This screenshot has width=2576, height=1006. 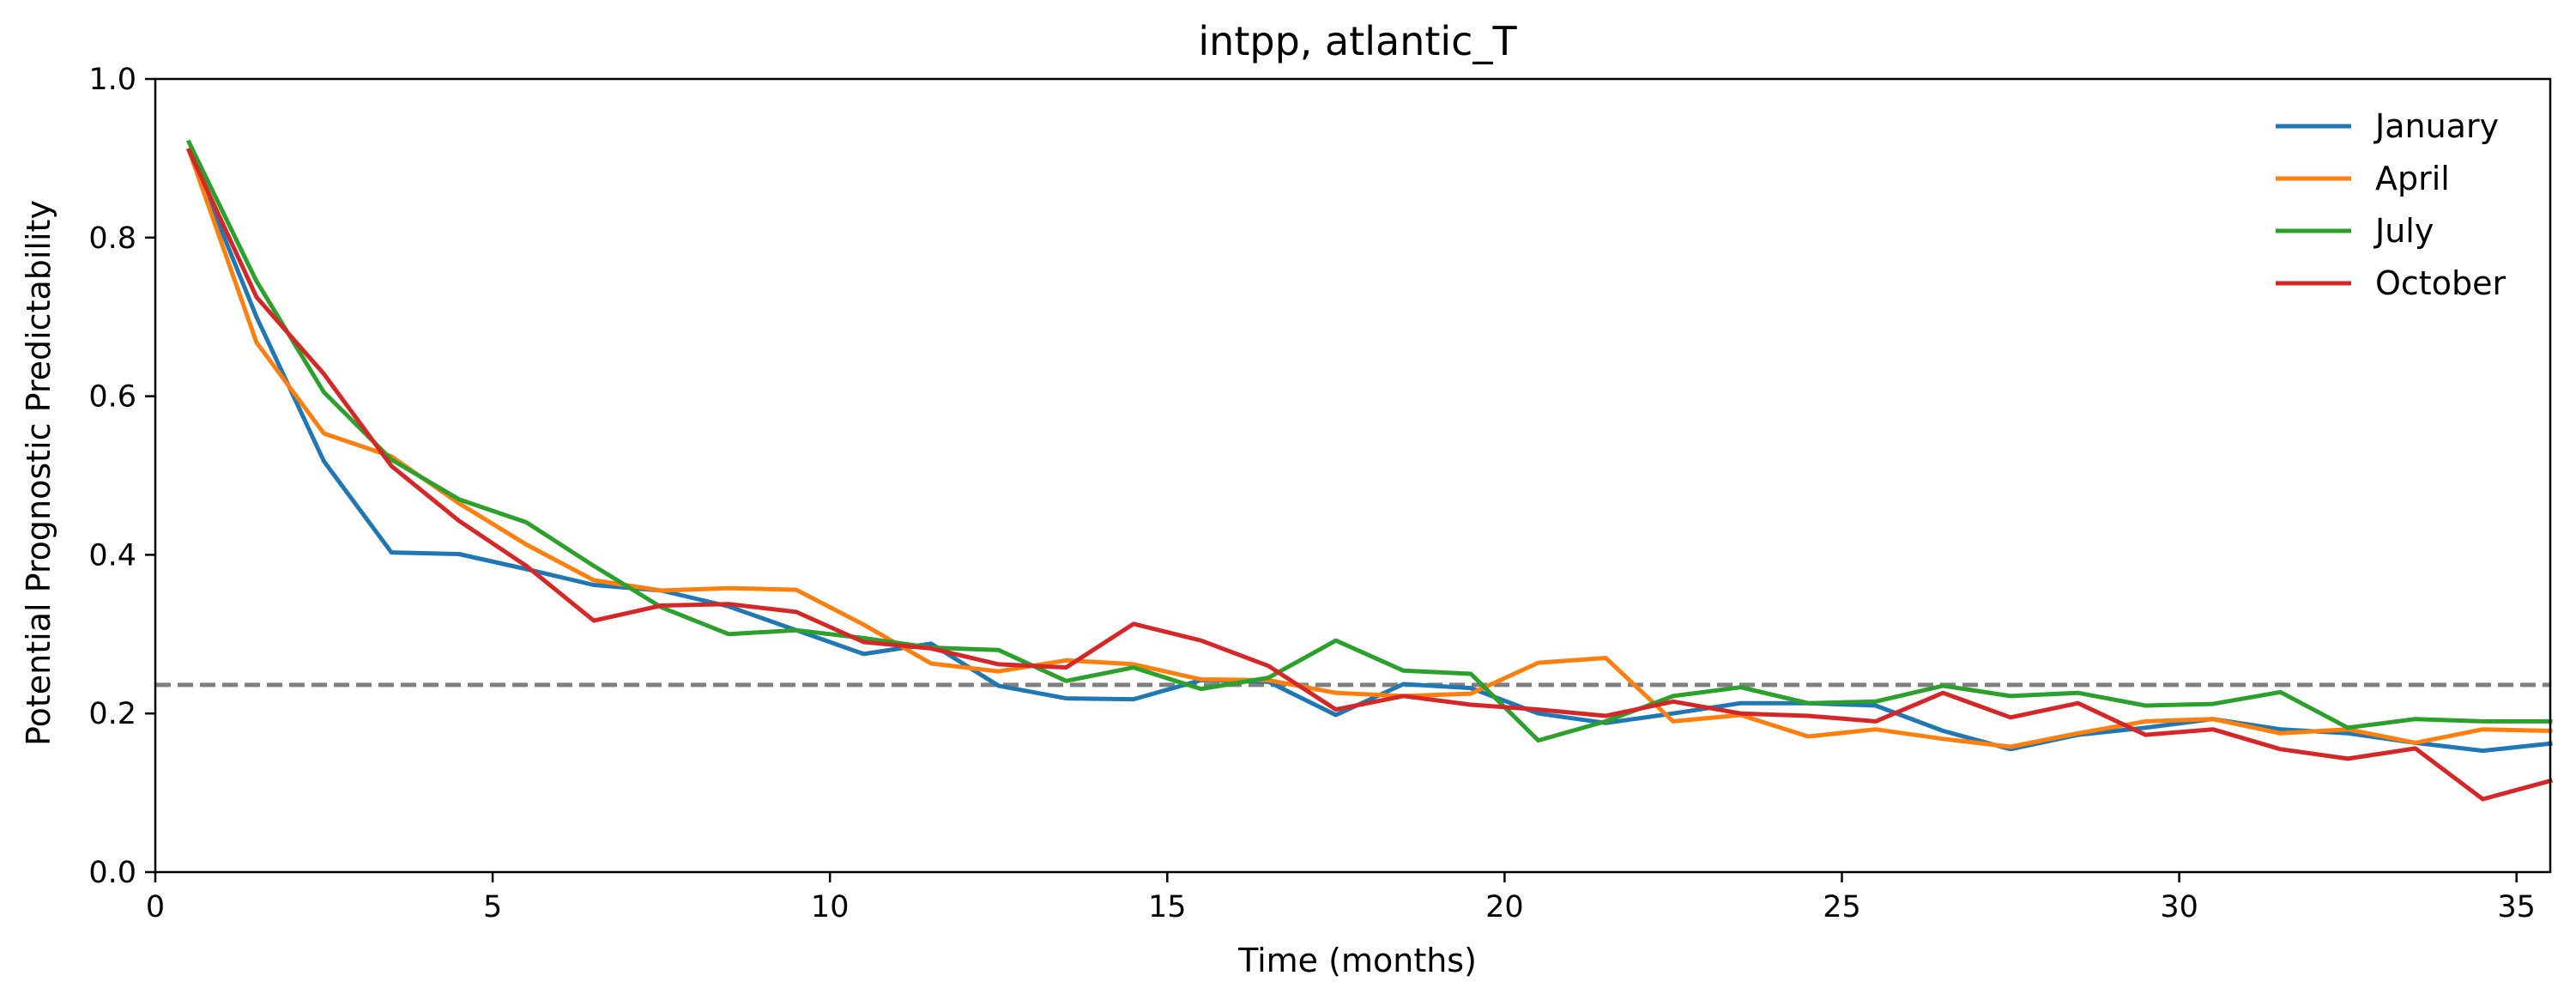 I want to click on y-axis-label: Potential Prognostic Predictability, so click(x=38, y=473).